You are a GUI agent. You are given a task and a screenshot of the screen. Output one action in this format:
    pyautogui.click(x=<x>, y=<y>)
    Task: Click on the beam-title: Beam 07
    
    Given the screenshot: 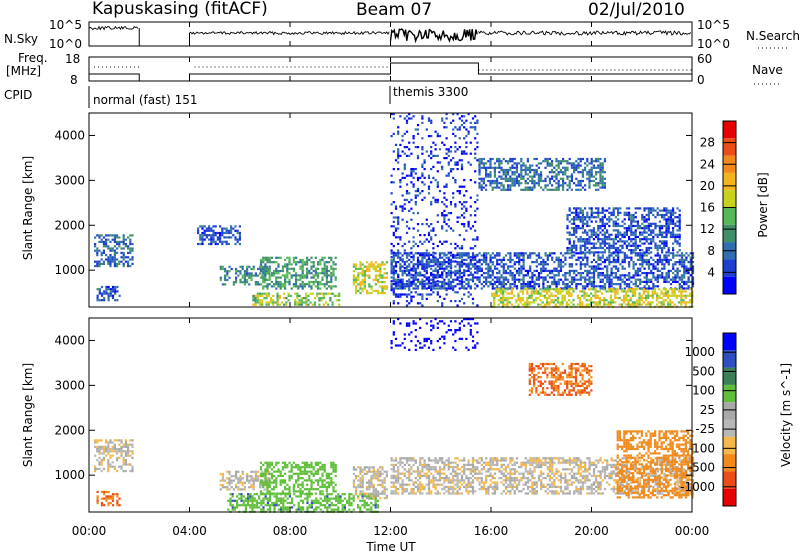 What is the action you would take?
    pyautogui.click(x=394, y=10)
    